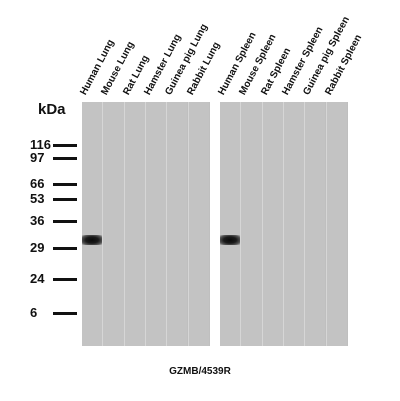 The height and width of the screenshot is (401, 400). I want to click on marker-label: 6, so click(34, 312).